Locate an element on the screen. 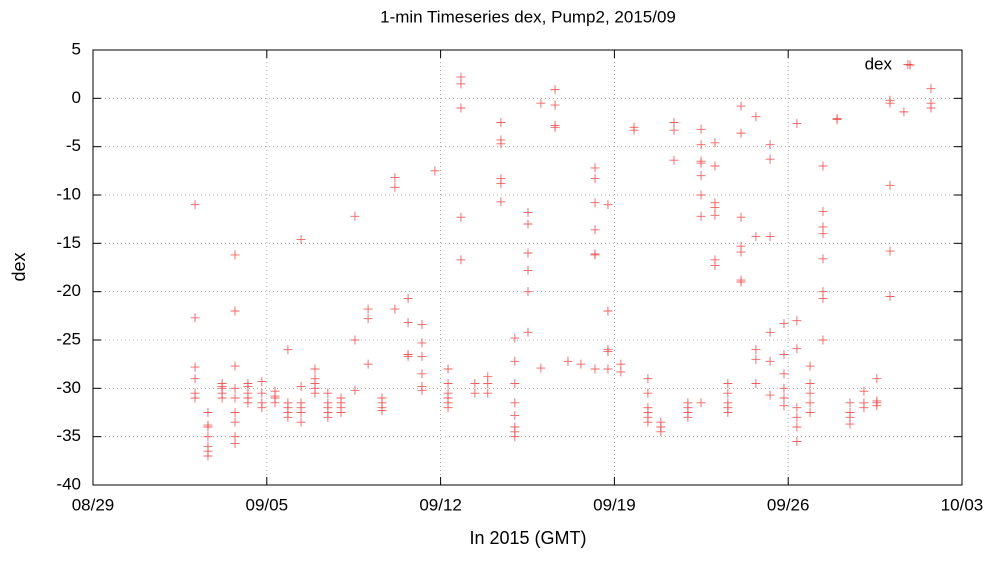  legend-label: dex is located at coordinates (879, 63).